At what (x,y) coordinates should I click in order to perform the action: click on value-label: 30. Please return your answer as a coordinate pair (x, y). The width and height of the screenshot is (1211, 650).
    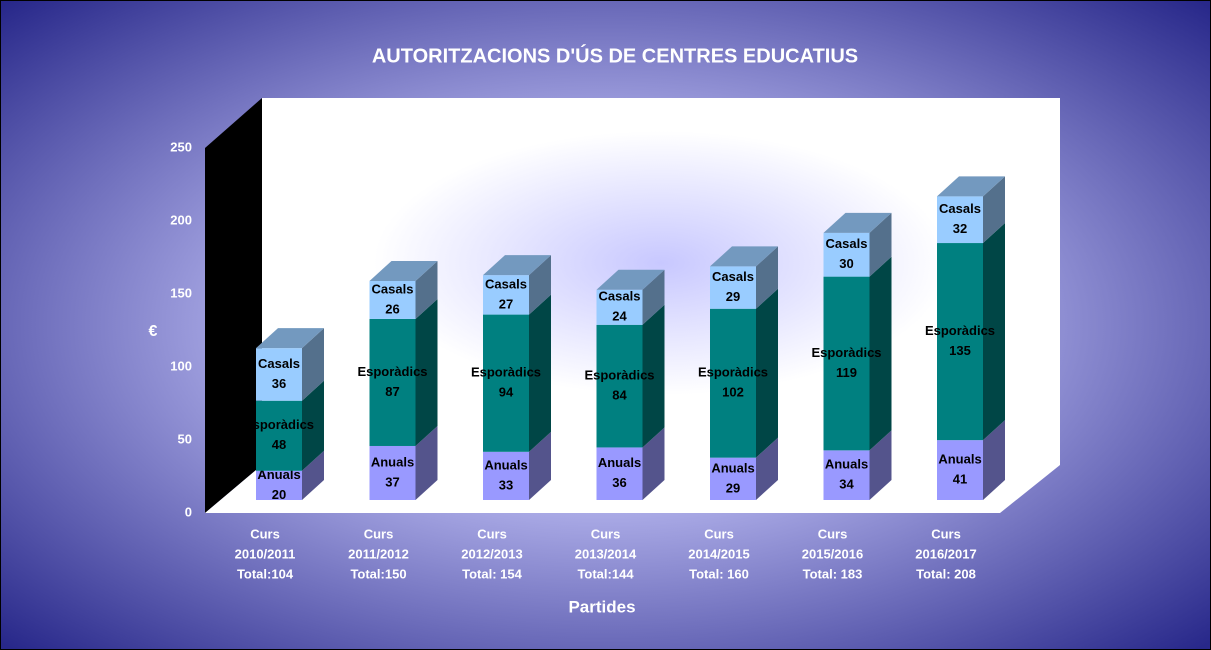
    Looking at the image, I should click on (846, 263).